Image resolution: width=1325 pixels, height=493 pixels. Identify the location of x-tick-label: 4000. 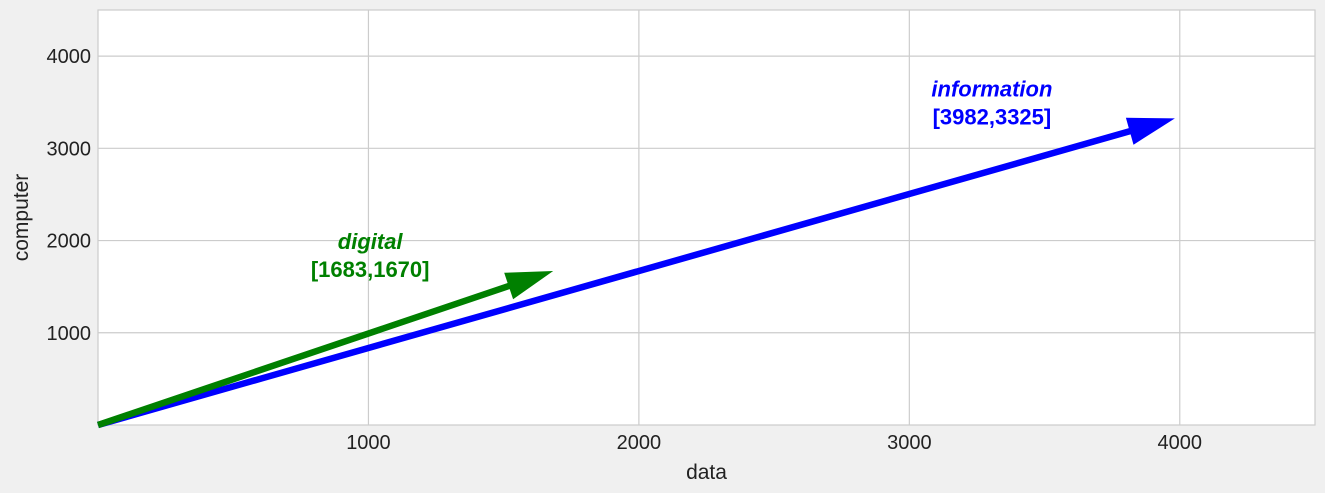
(1180, 443).